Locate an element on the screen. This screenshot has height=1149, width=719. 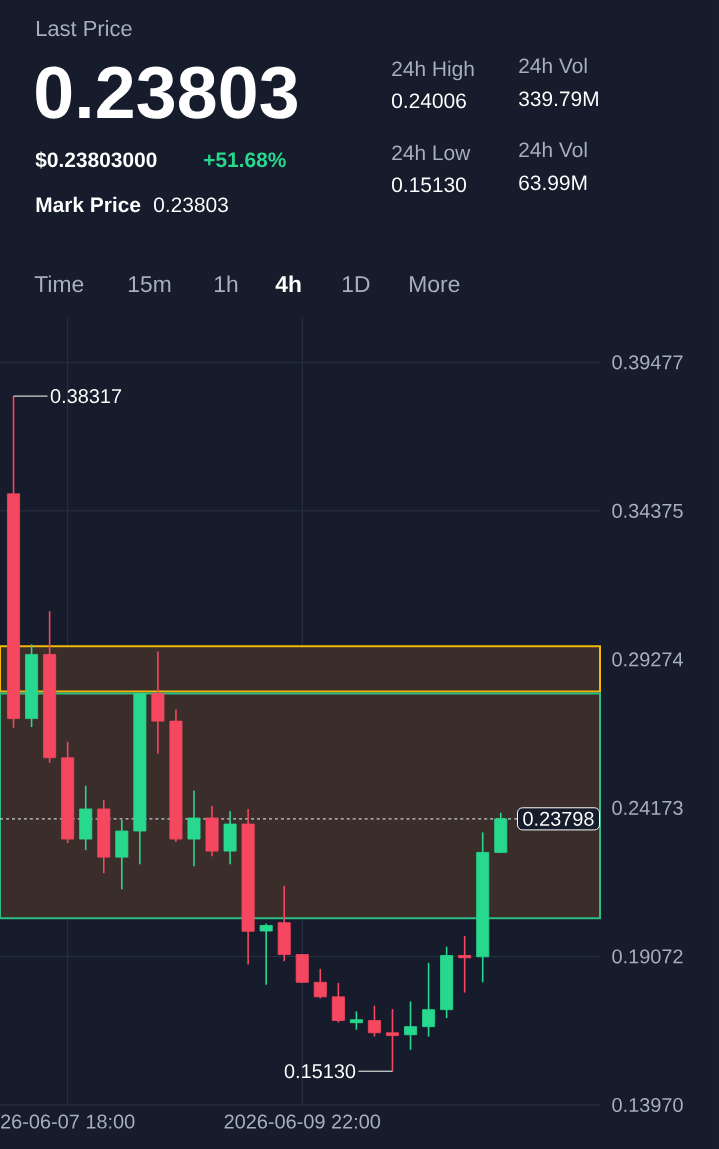
text: 24h High is located at coordinates (433, 70).